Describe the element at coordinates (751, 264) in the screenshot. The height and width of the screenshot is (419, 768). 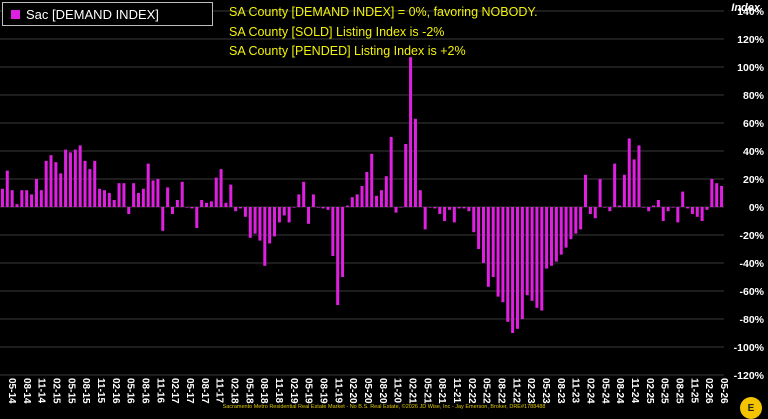
I see `y-tick-label: -40%` at that location.